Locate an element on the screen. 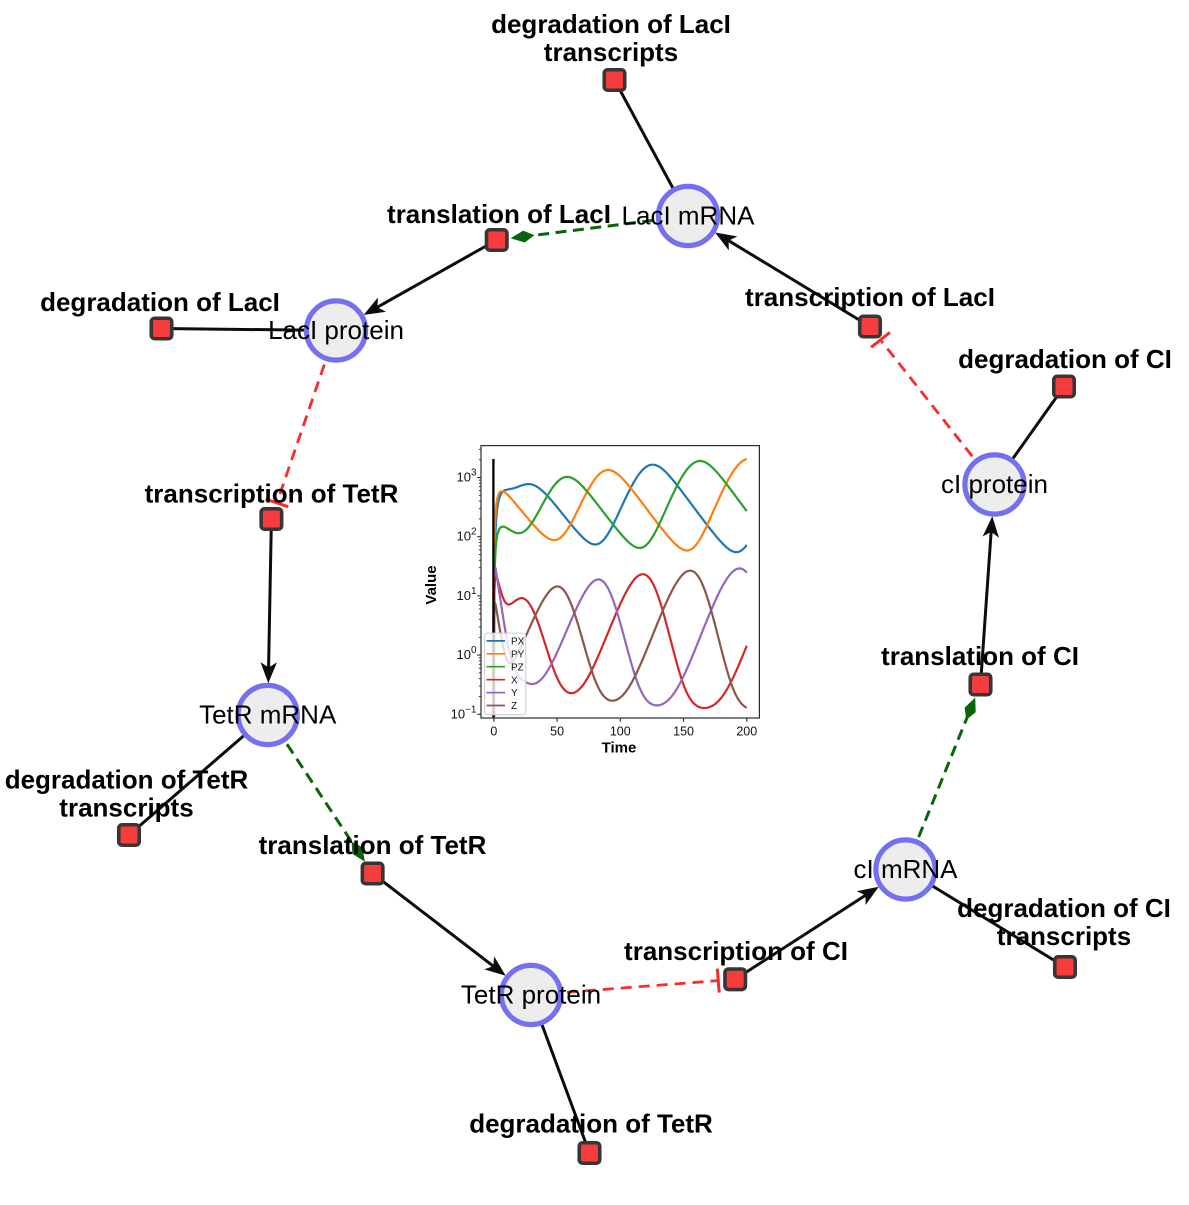 This screenshot has height=1205, width=1189. svg-text: 100 is located at coordinates (620, 732).